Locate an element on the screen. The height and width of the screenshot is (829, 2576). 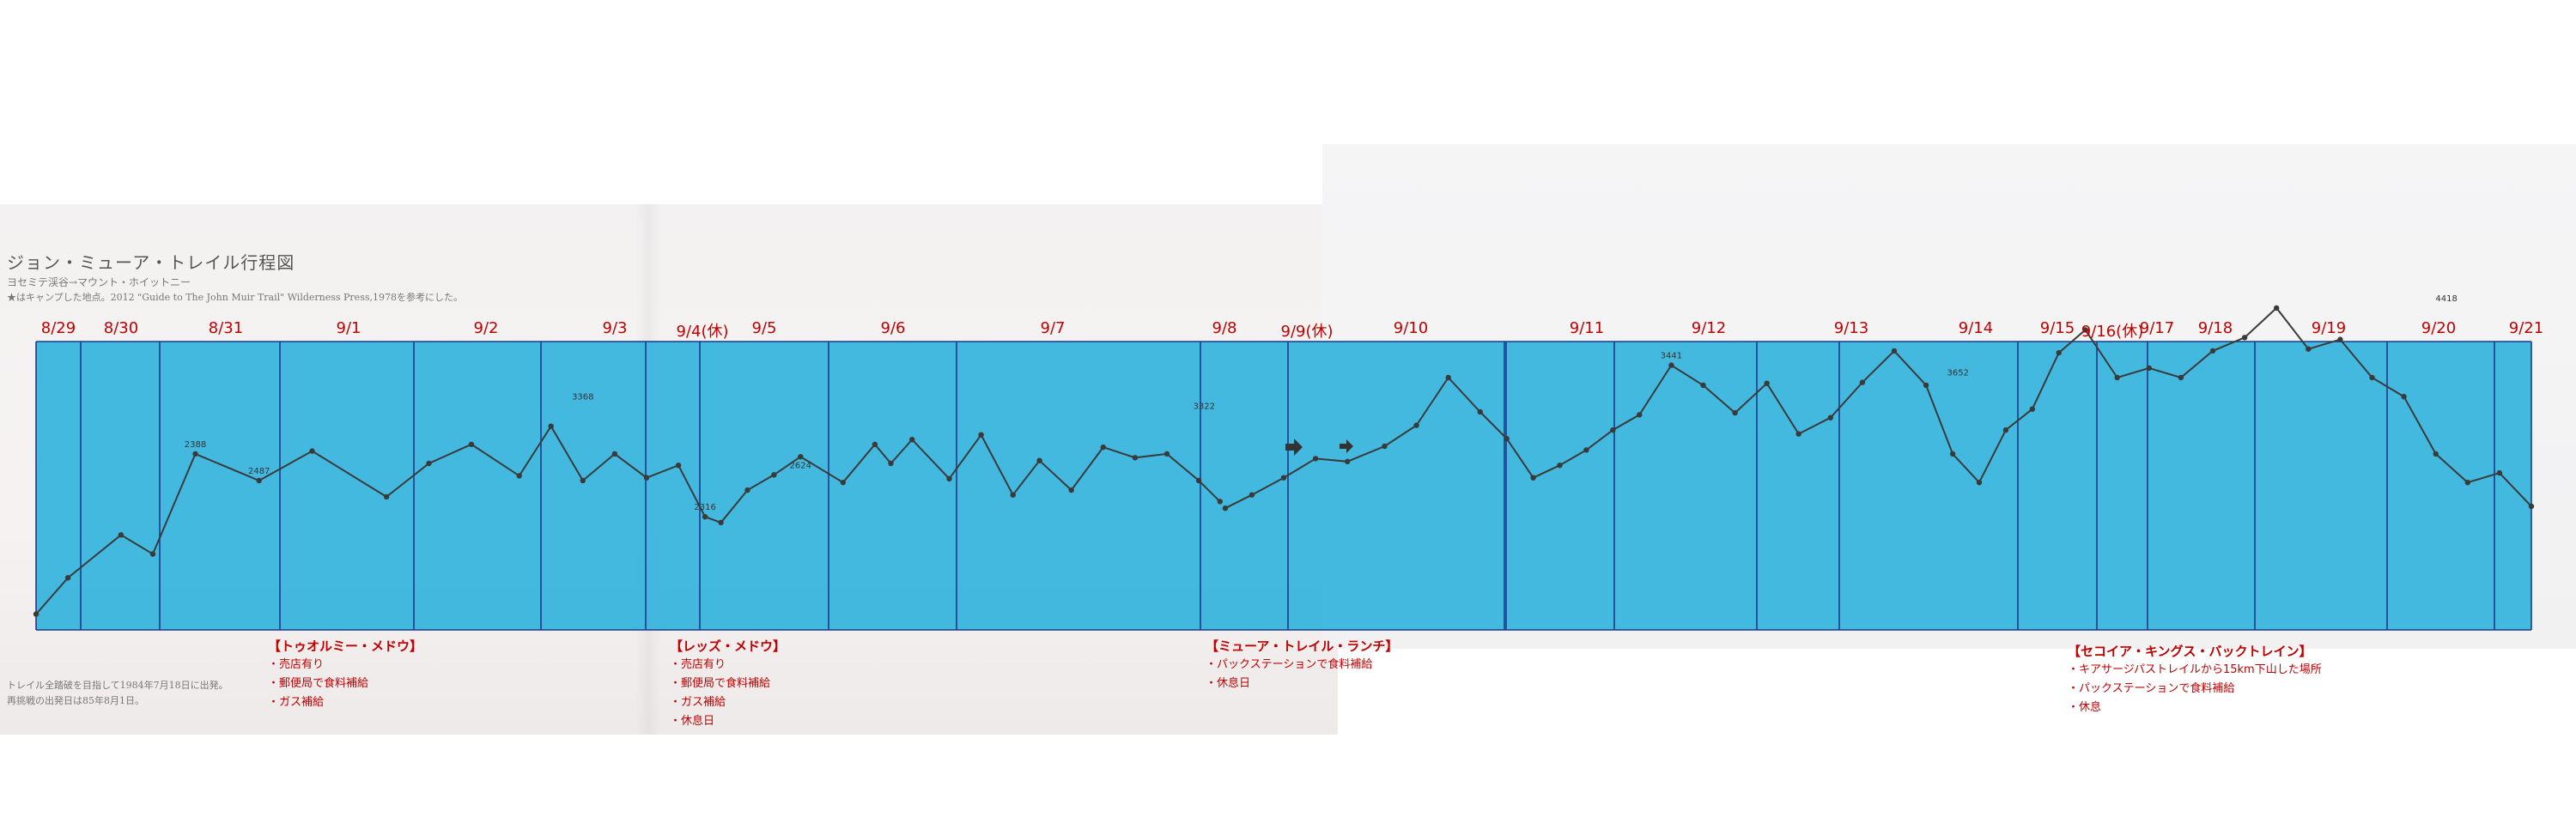
day-label: 9/3 is located at coordinates (615, 328).